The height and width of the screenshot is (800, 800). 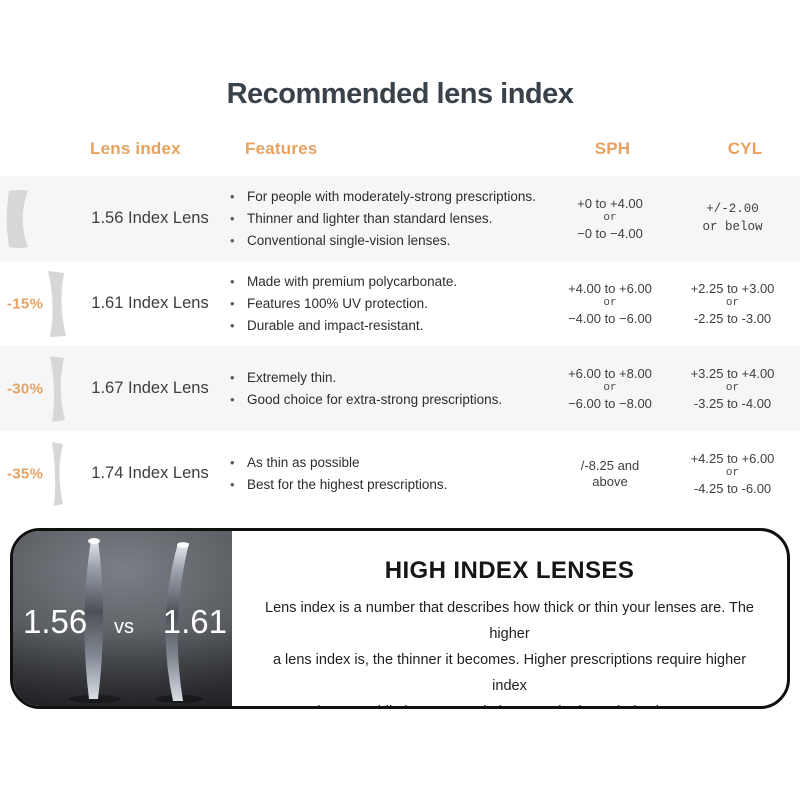 I want to click on cyl-value: -3.25 to -4.00, so click(x=732, y=403).